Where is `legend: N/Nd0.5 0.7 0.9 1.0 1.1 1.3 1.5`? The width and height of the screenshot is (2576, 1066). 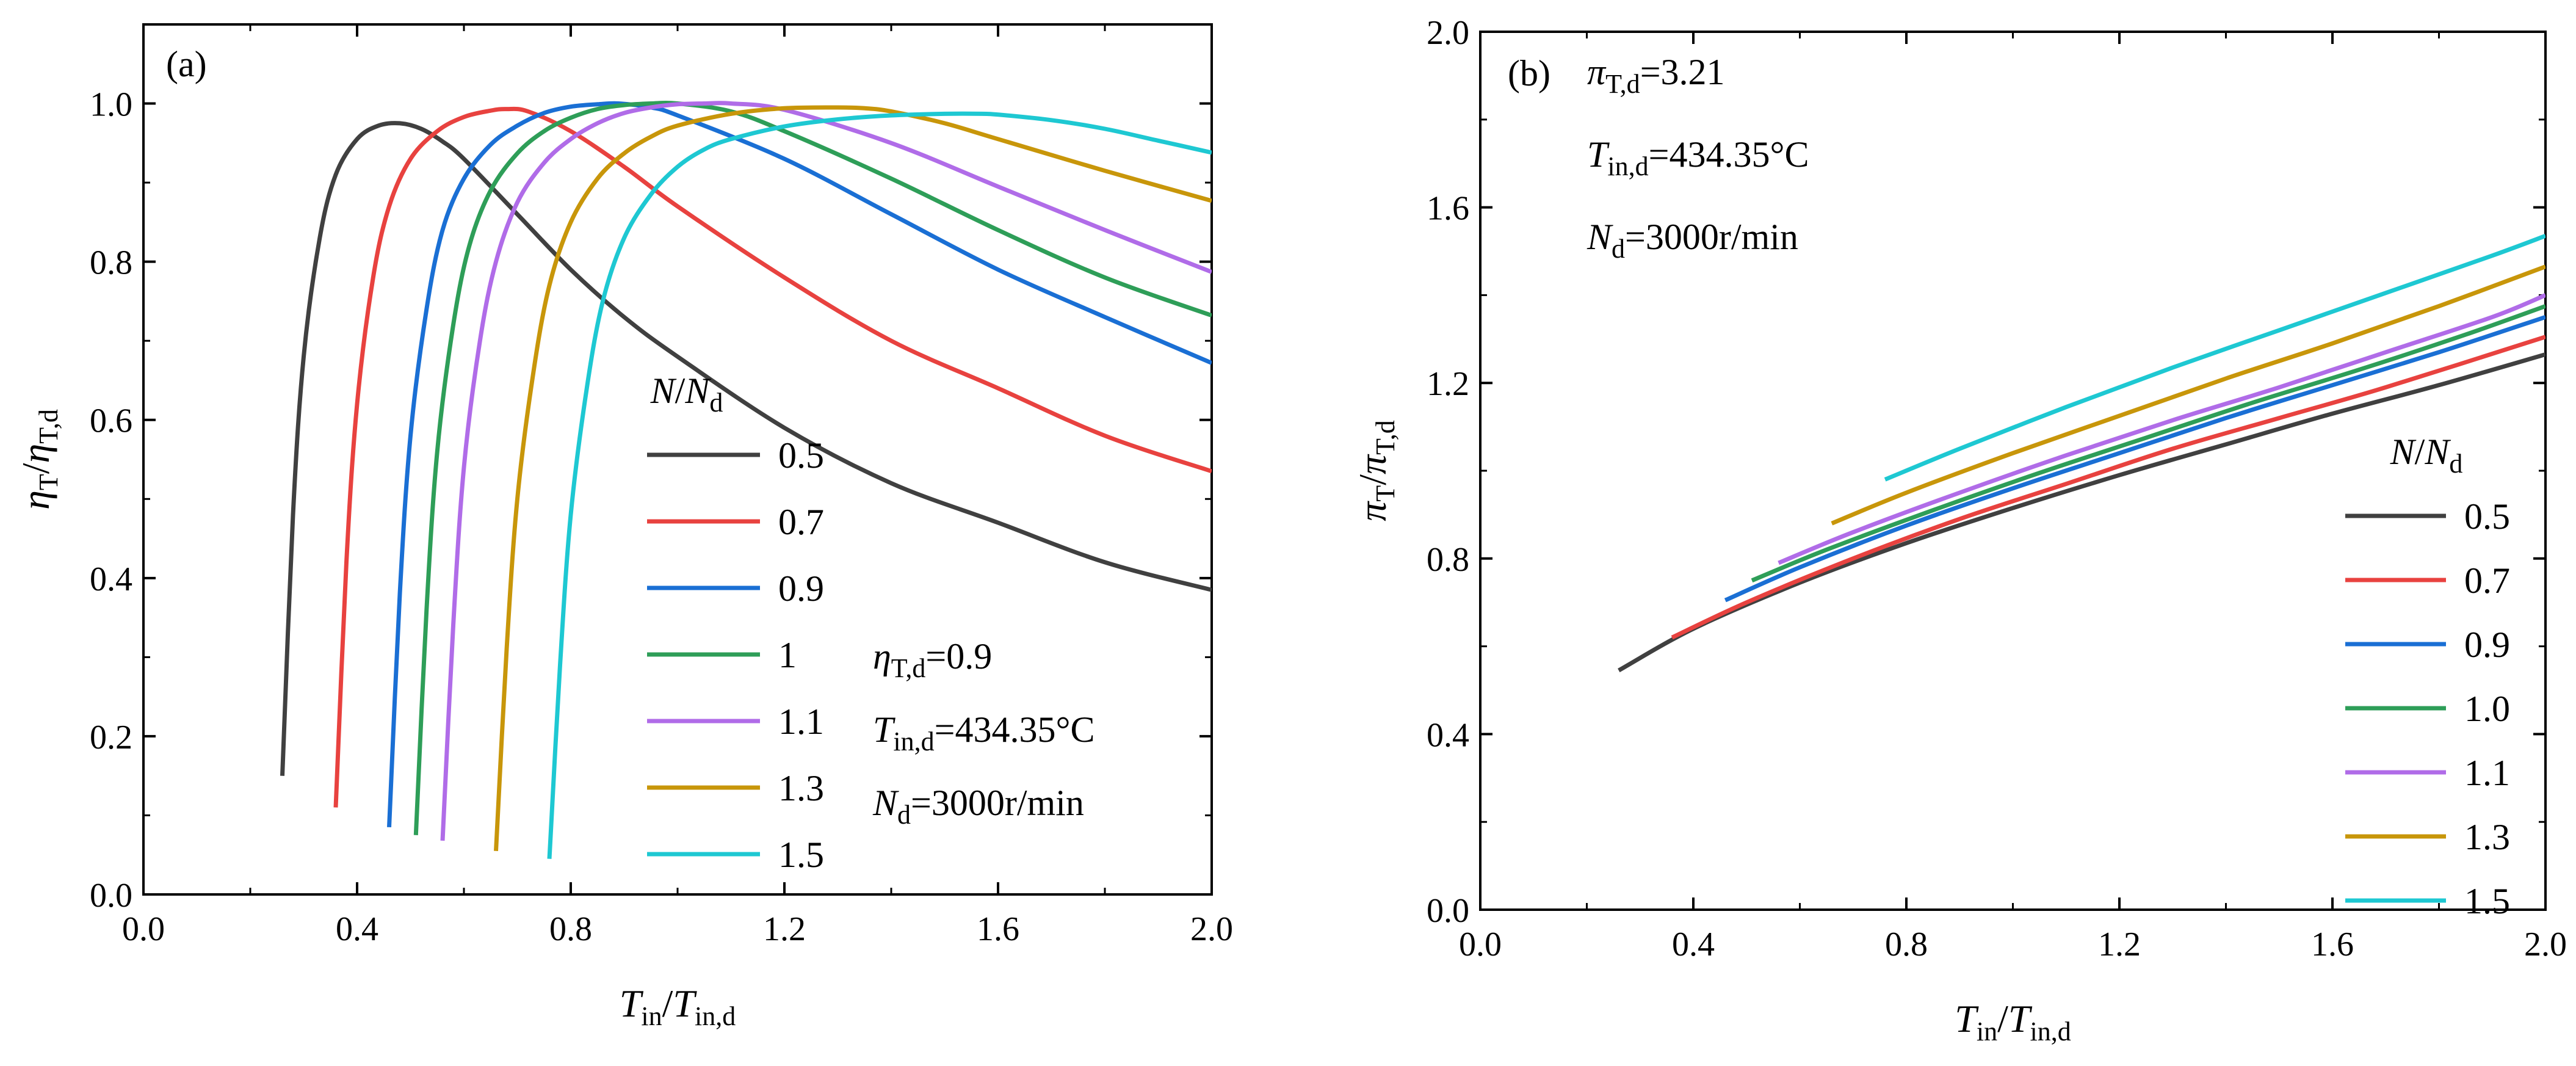
legend: N/Nd0.5 0.7 0.9 1.0 1.1 1.3 1.5 is located at coordinates (2427, 676).